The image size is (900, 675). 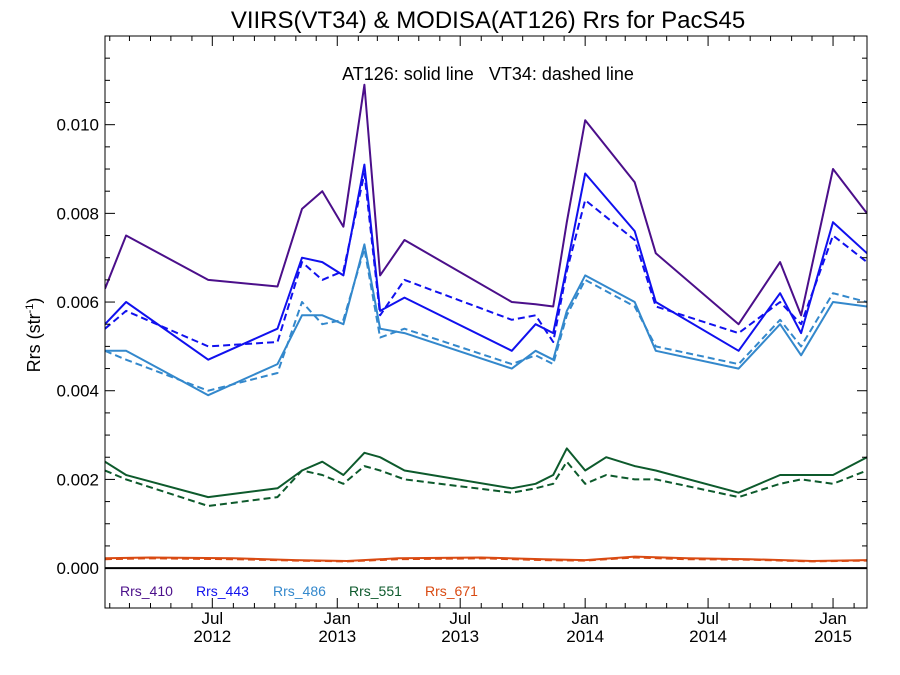 What do you see at coordinates (77, 302) in the screenshot?
I see `y-tick-label: 0.006` at bounding box center [77, 302].